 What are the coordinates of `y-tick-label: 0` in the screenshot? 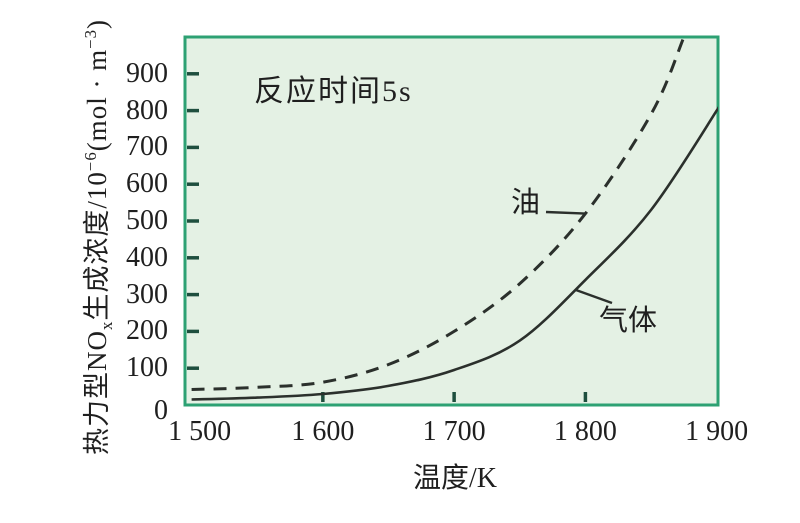 It's located at (161, 410).